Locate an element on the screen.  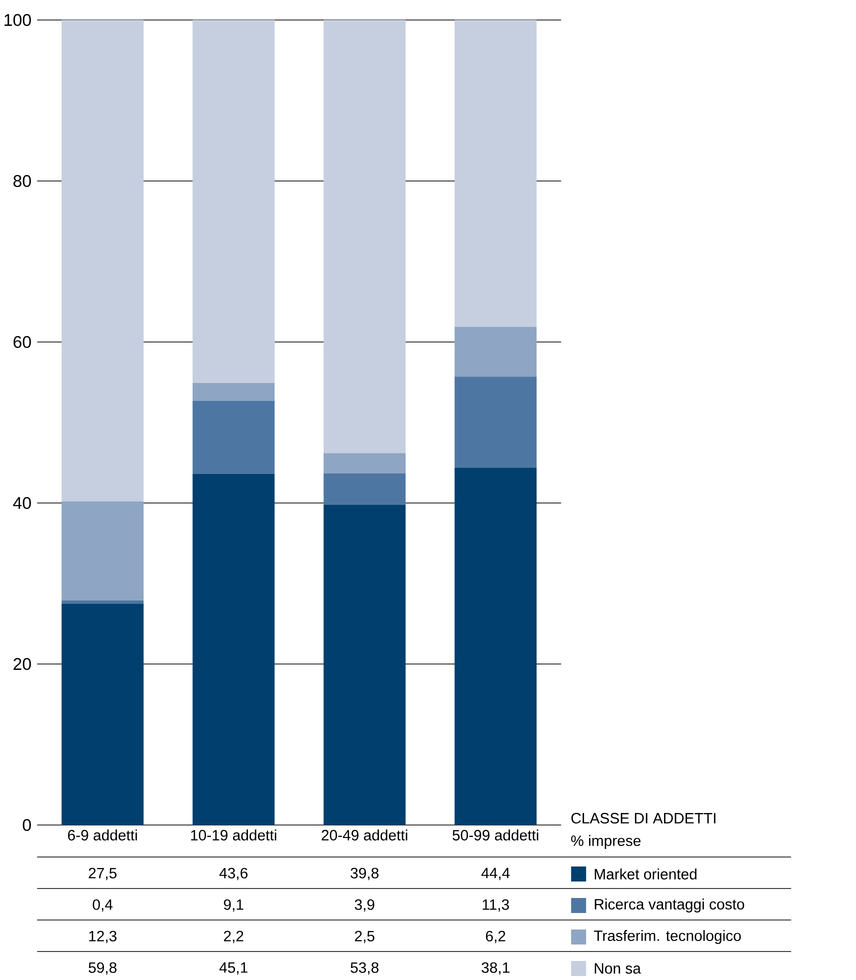
y-tick-label: 20 is located at coordinates (23, 664).